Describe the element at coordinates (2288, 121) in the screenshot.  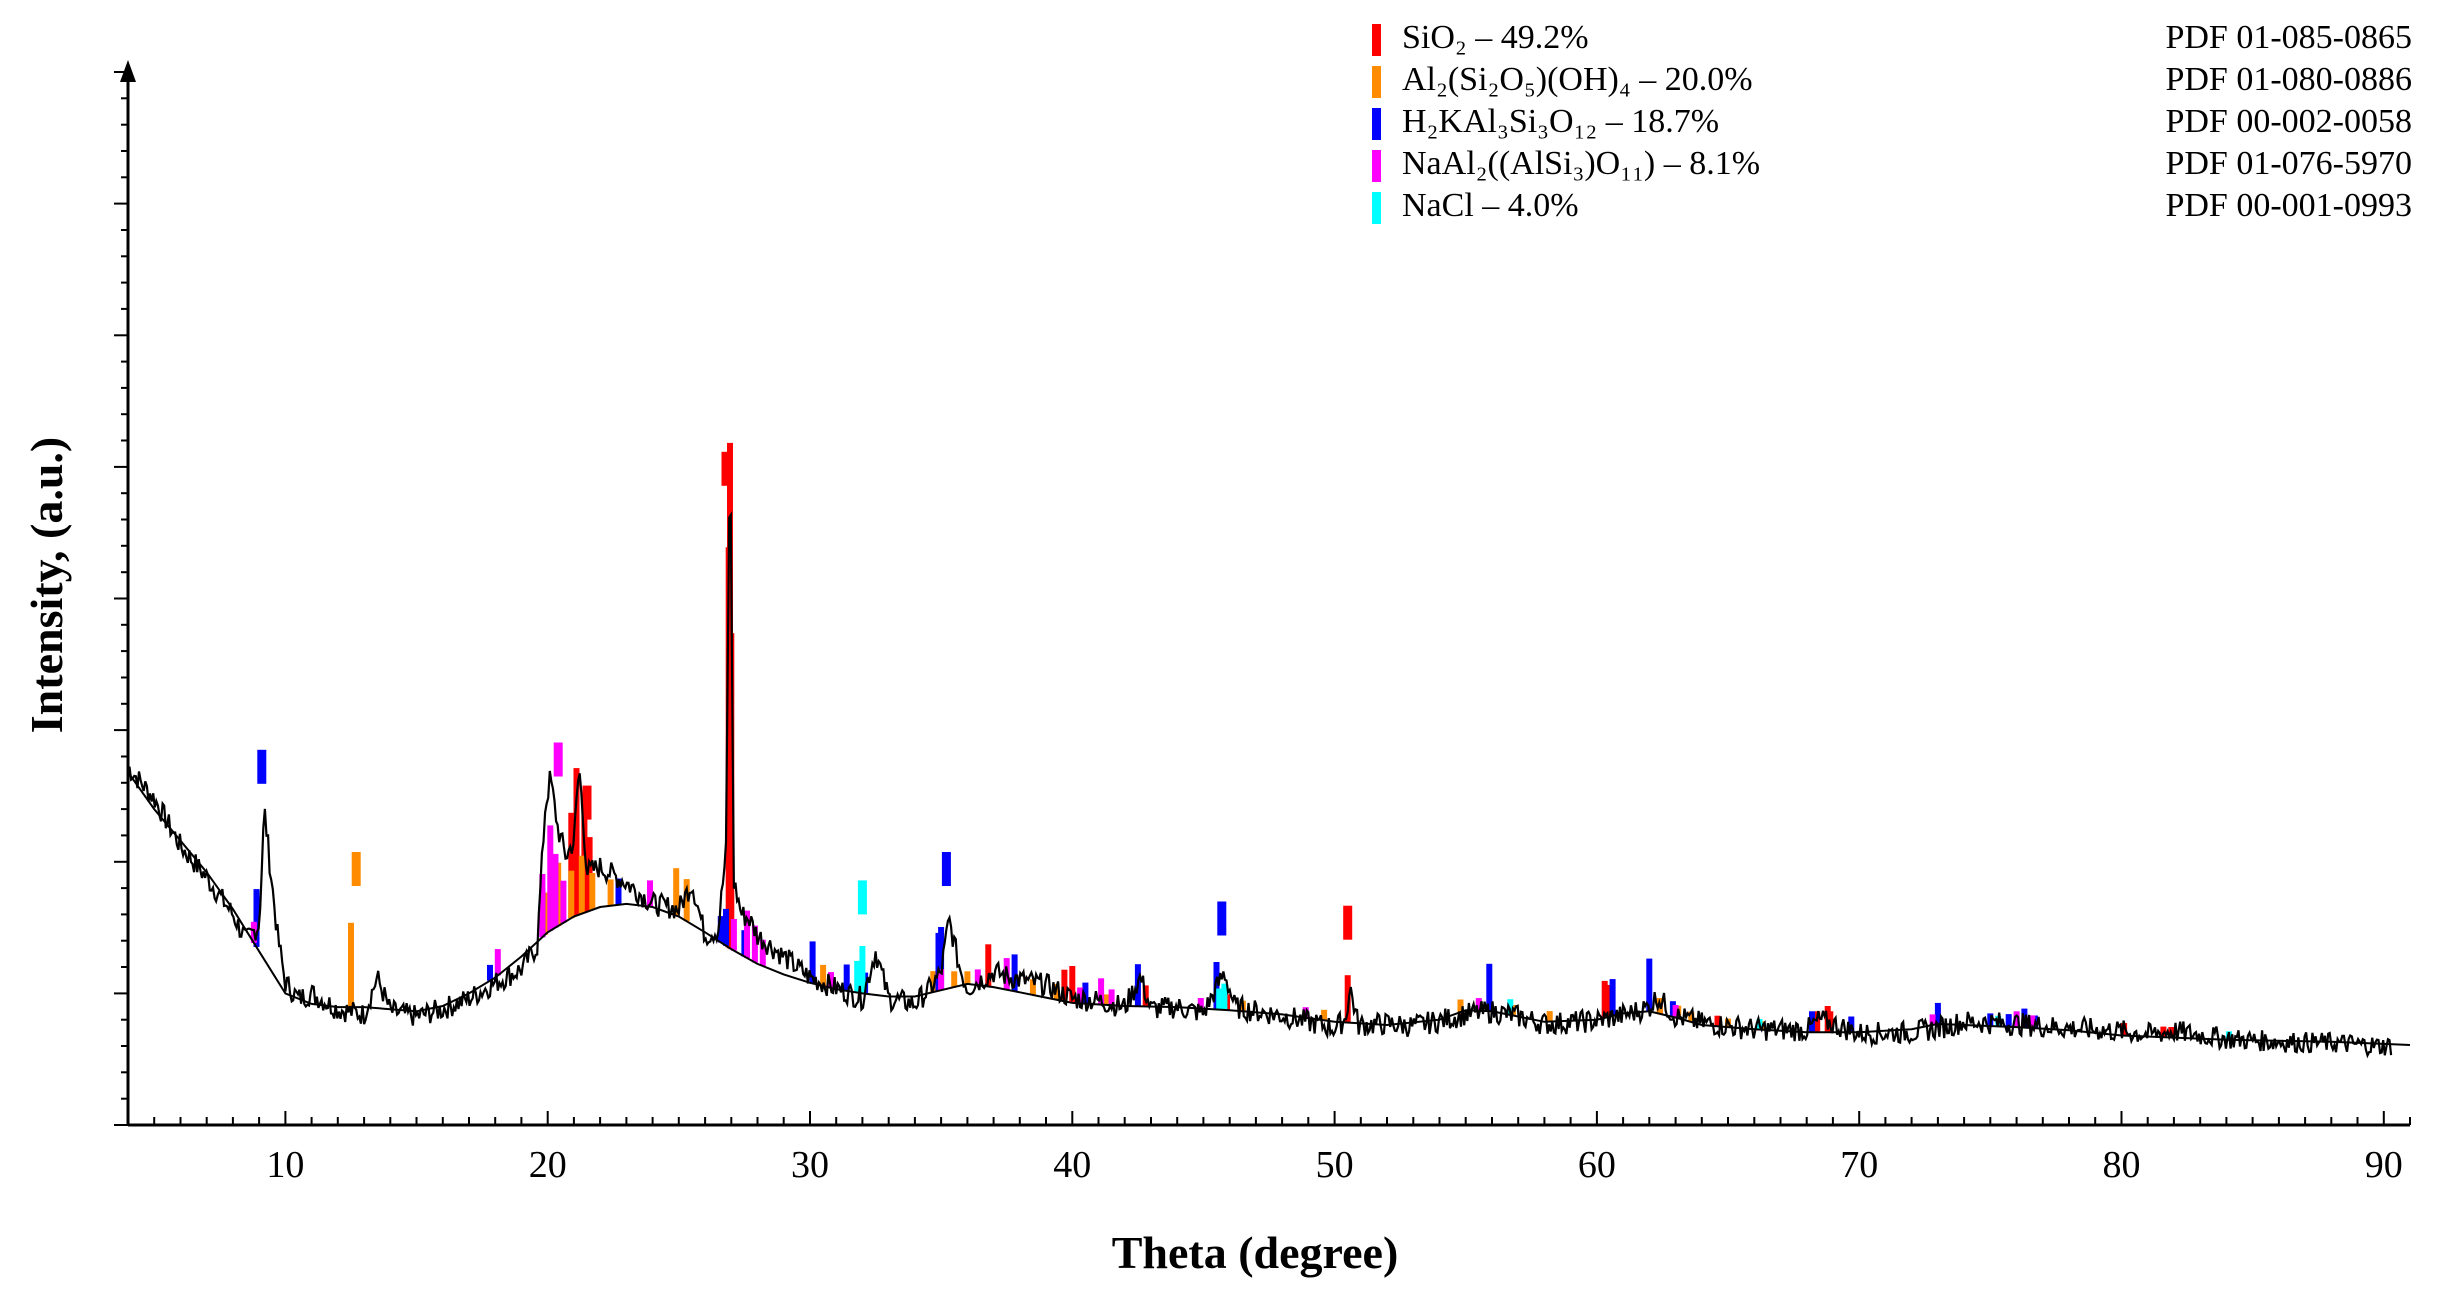
I see `legend-pdf: PDF 00-002-0058` at that location.